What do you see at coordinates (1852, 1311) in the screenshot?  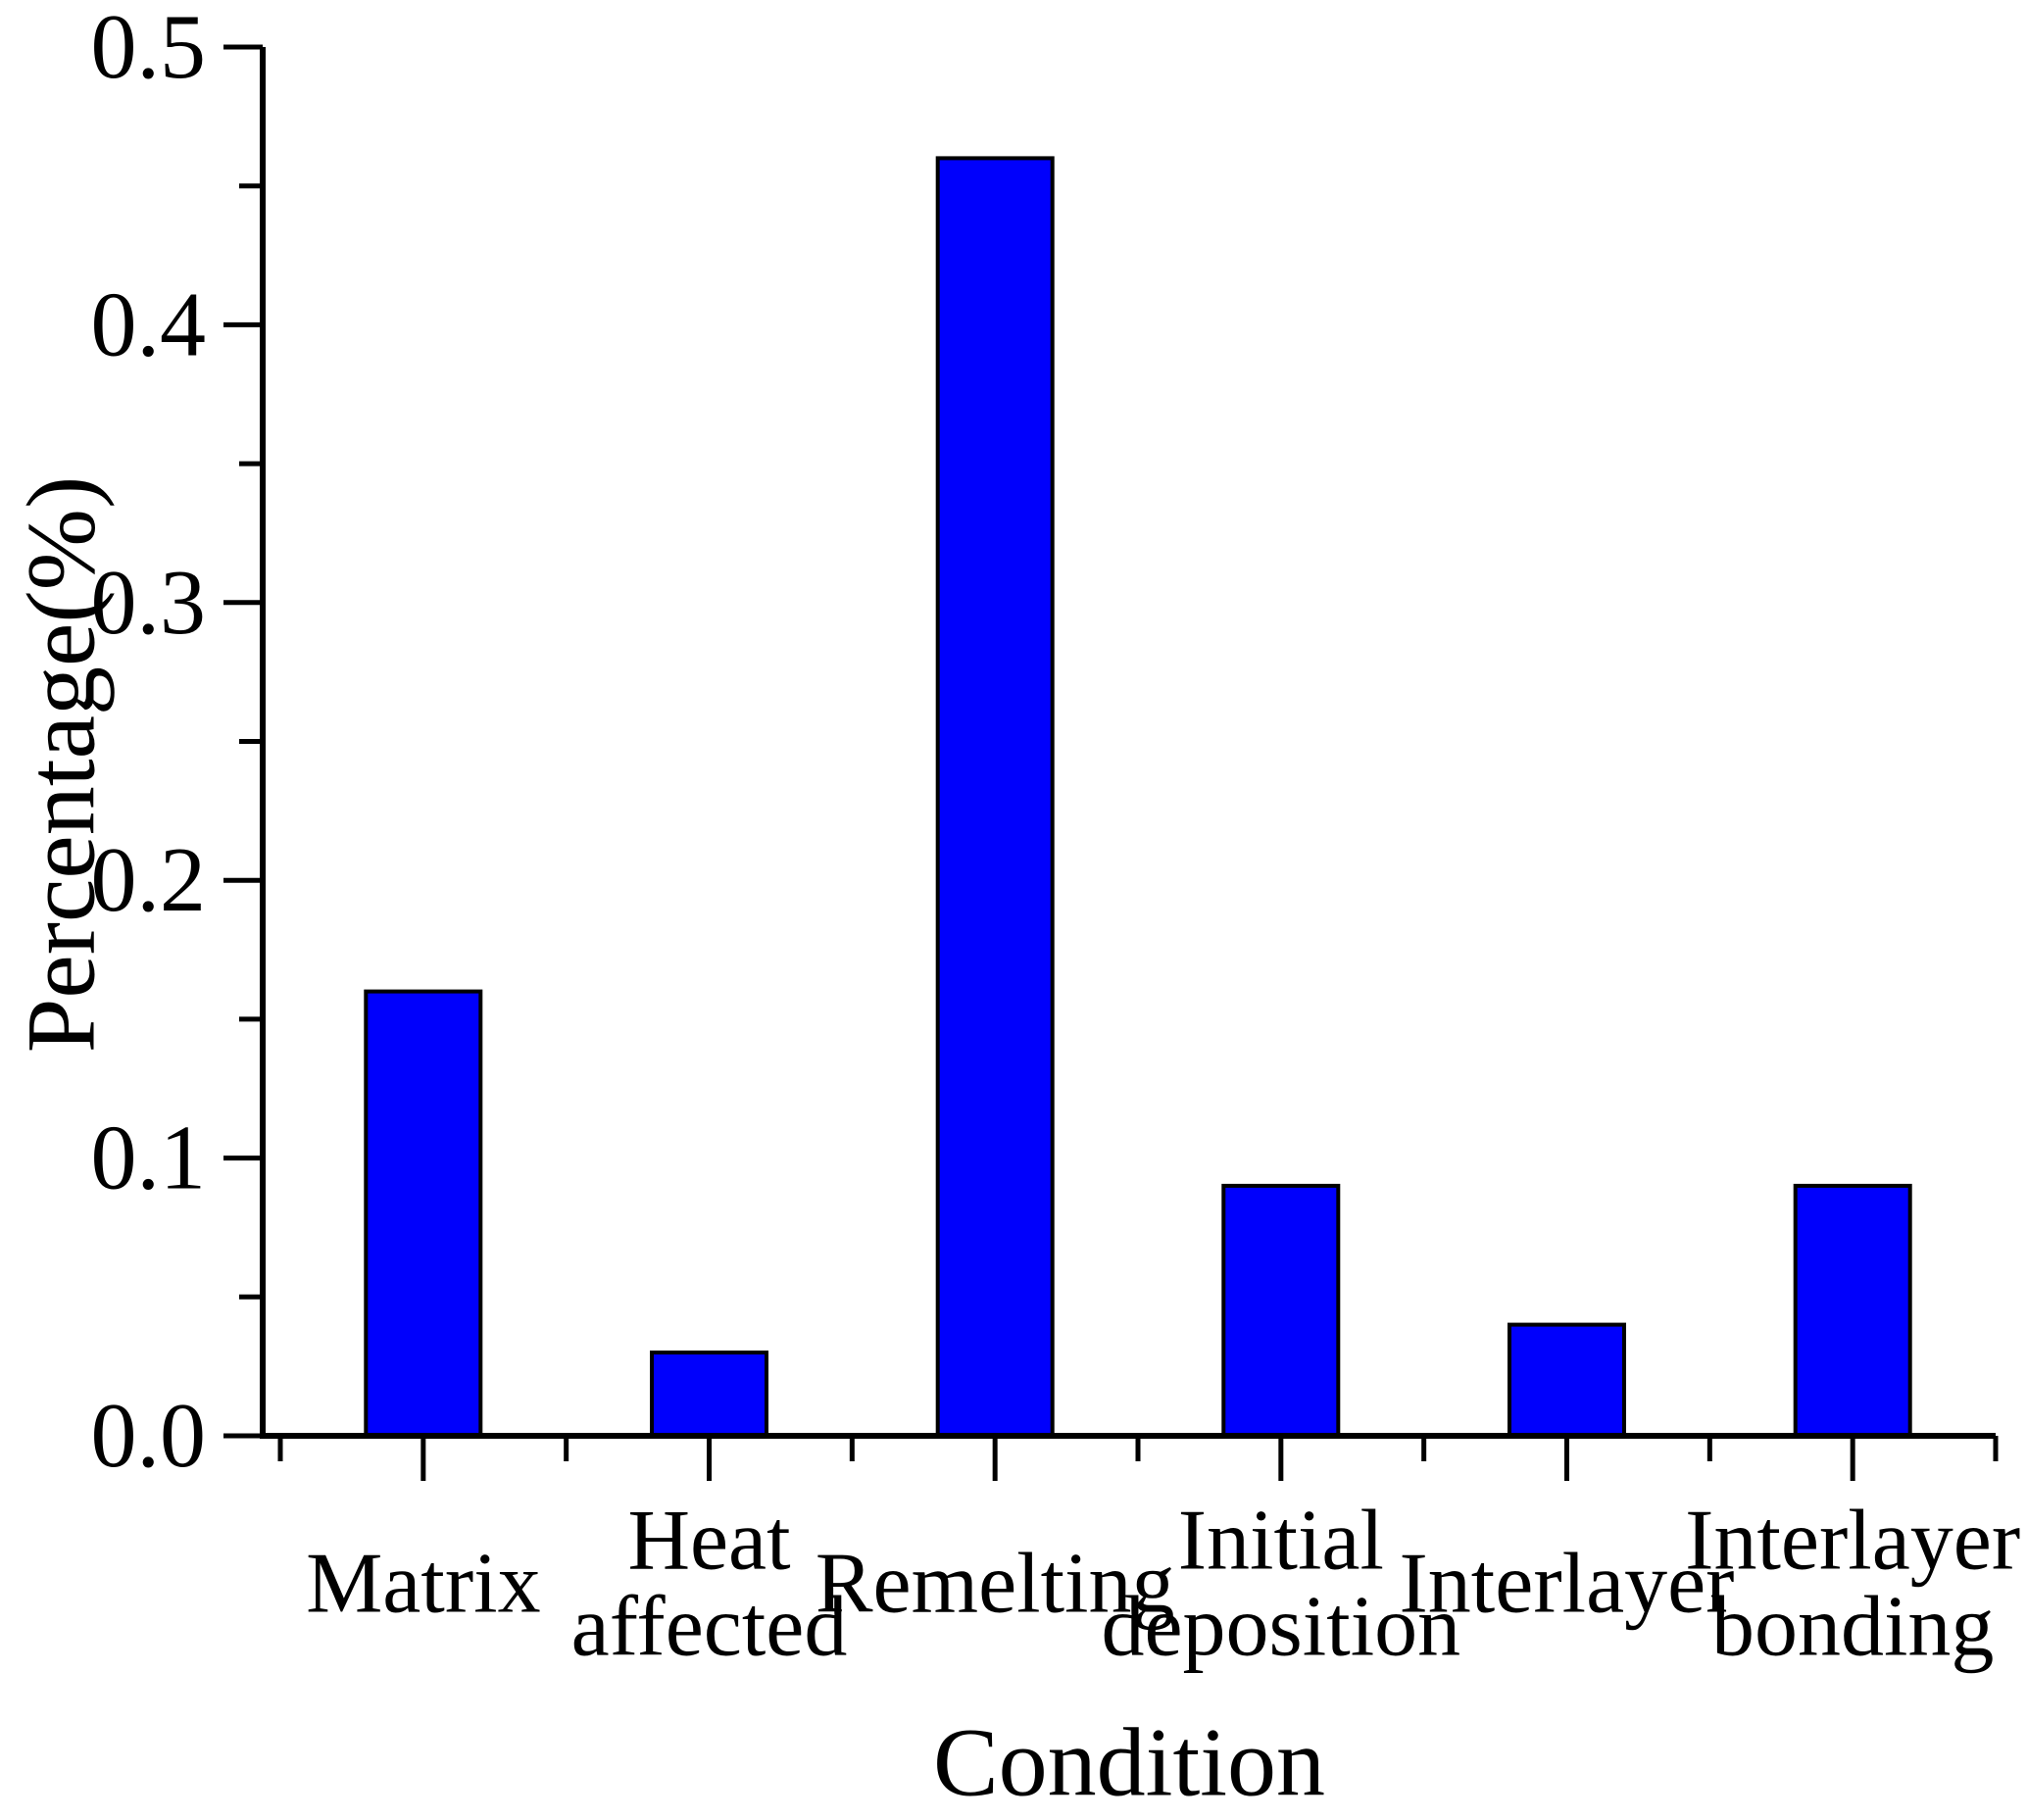 I see `bar-interlayer-bonding` at bounding box center [1852, 1311].